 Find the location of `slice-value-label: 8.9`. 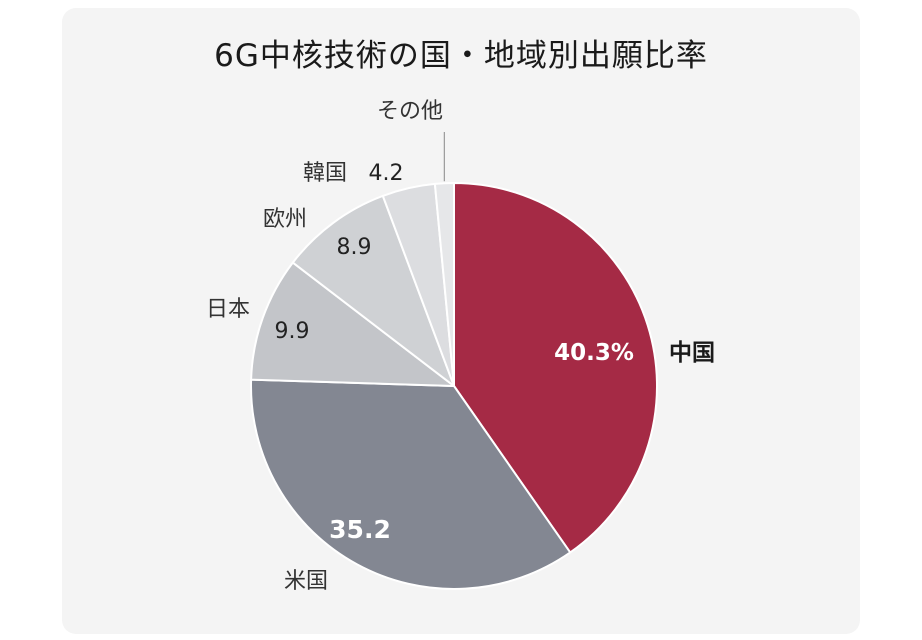

slice-value-label: 8.9 is located at coordinates (354, 247).